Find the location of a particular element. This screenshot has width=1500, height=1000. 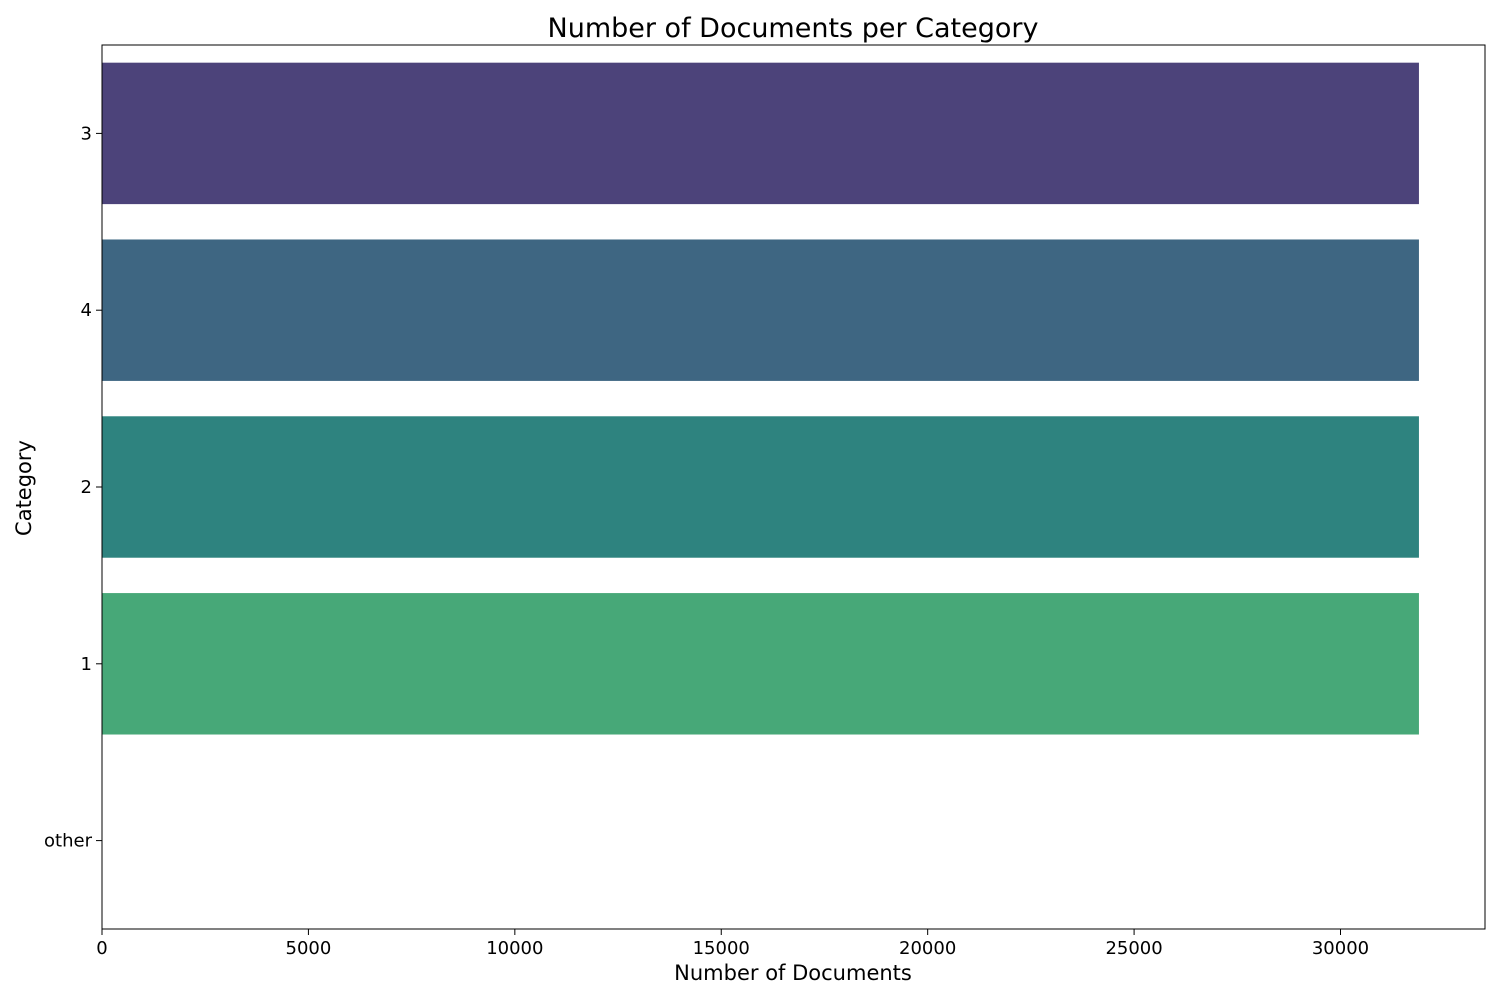

x-tick-label: 25000 is located at coordinates (1133, 948).